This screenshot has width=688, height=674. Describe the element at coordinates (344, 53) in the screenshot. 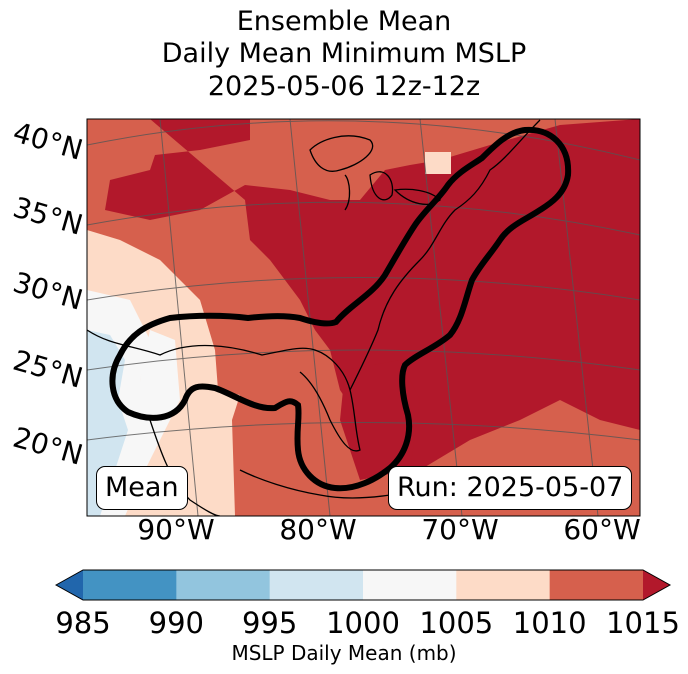

I see `title-line-2: Daily Mean Minimum MSLP` at that location.